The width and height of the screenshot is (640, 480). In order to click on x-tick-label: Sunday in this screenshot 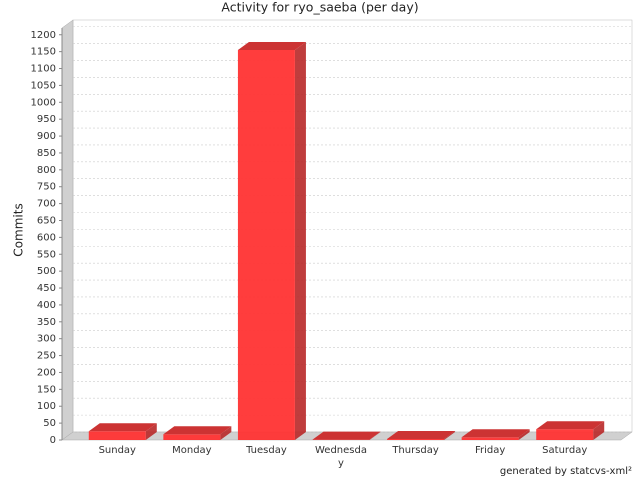, I will do `click(117, 450)`.